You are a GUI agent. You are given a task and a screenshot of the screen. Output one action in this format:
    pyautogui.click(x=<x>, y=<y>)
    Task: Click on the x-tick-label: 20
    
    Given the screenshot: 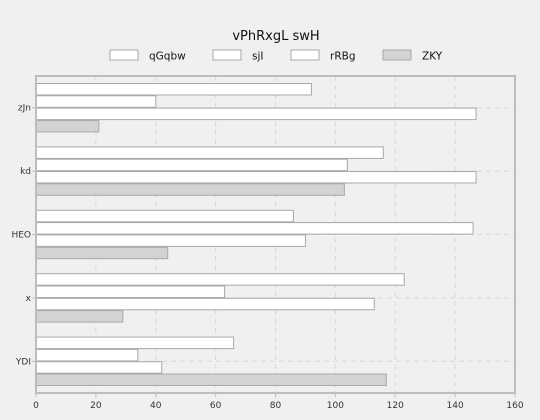 What is the action you would take?
    pyautogui.click(x=96, y=406)
    